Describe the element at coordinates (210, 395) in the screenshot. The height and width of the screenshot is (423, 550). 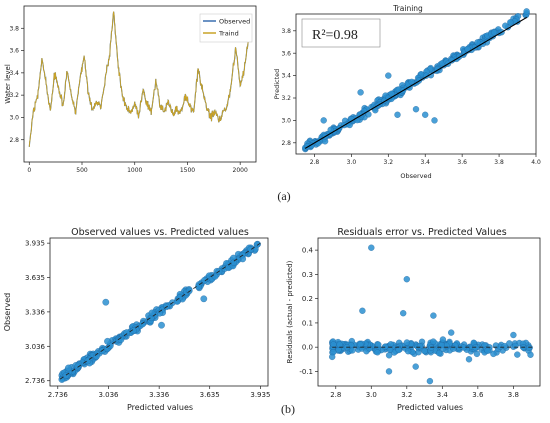
I see `x-tick-label: 3.635` at that location.